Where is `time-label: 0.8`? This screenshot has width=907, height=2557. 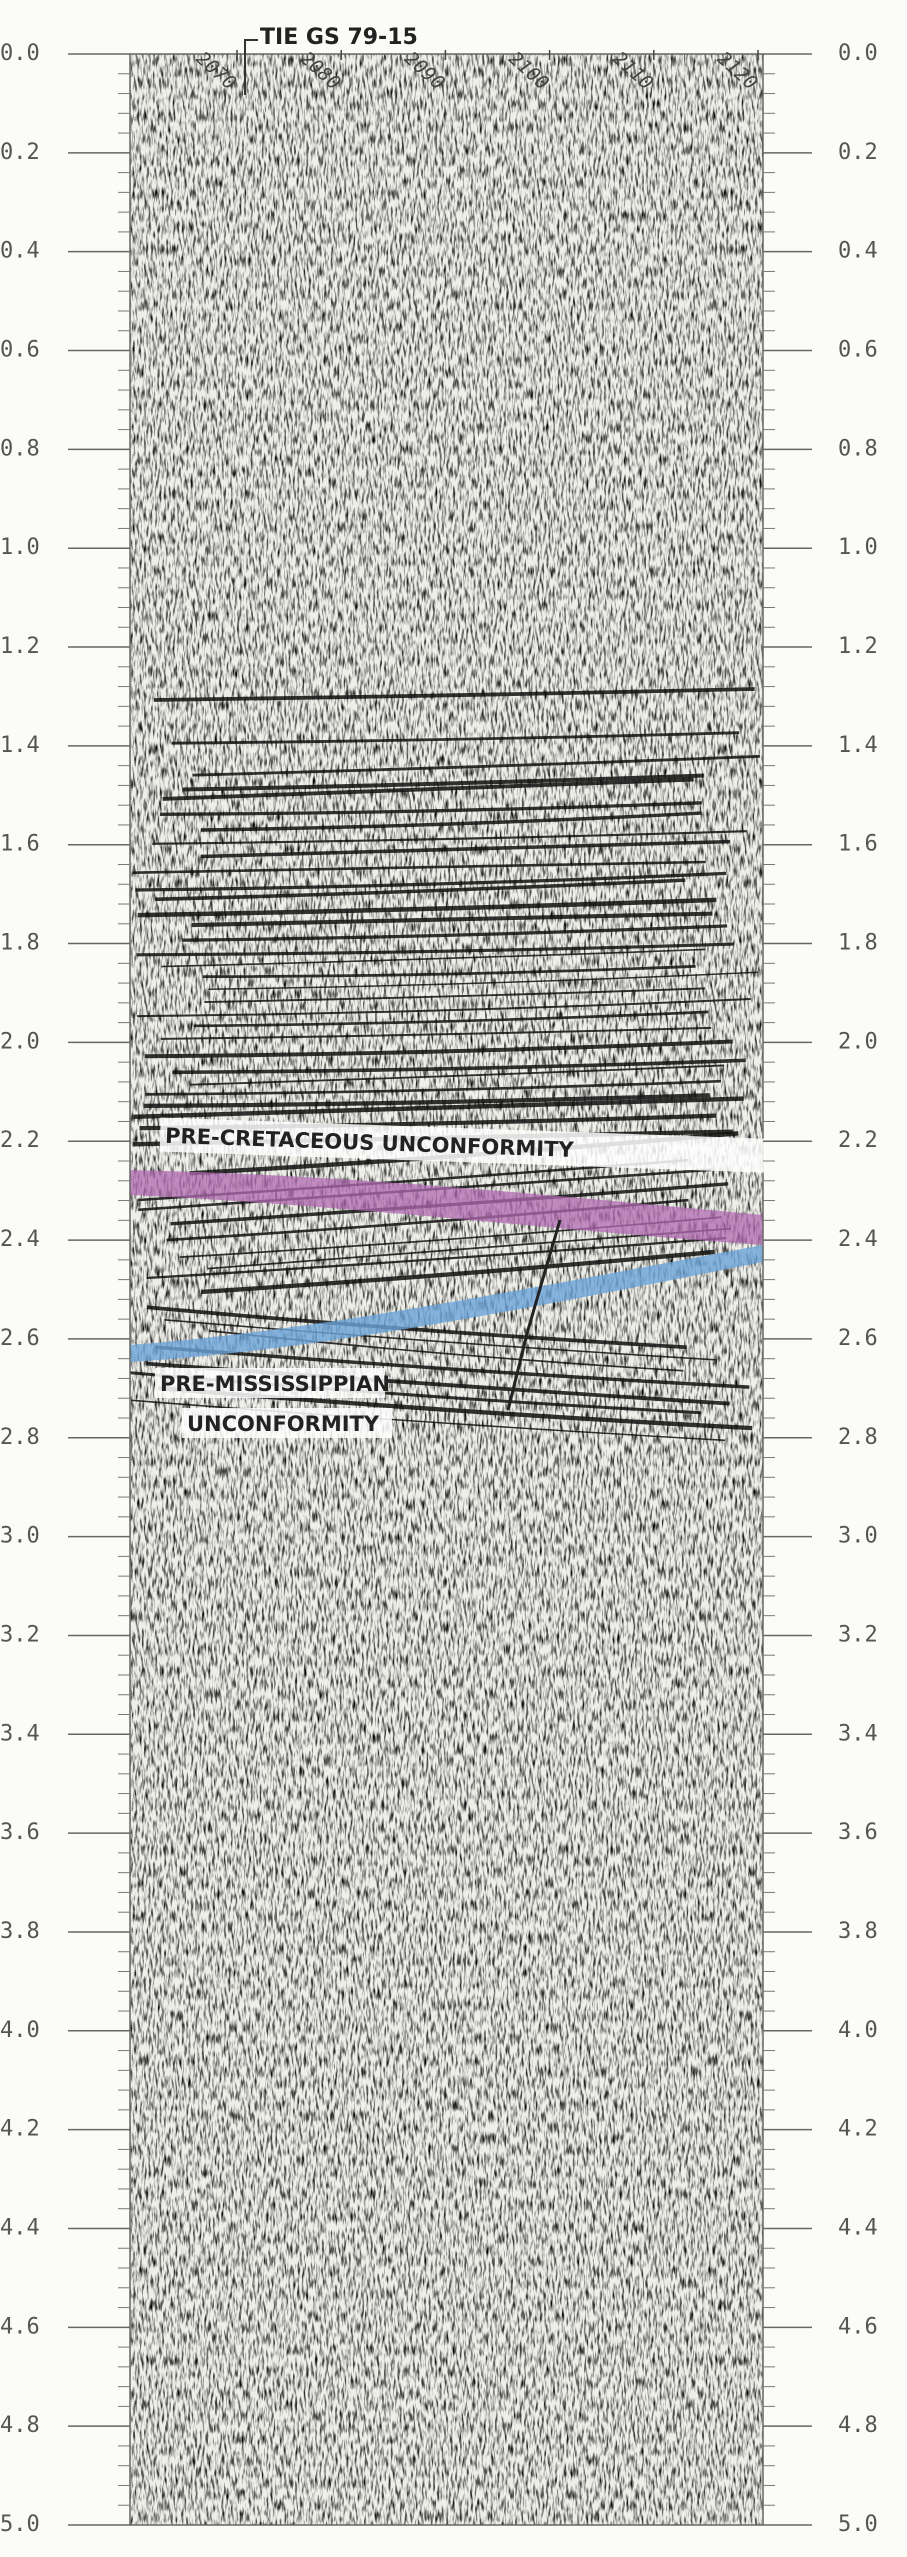 time-label: 0.8 is located at coordinates (20, 448).